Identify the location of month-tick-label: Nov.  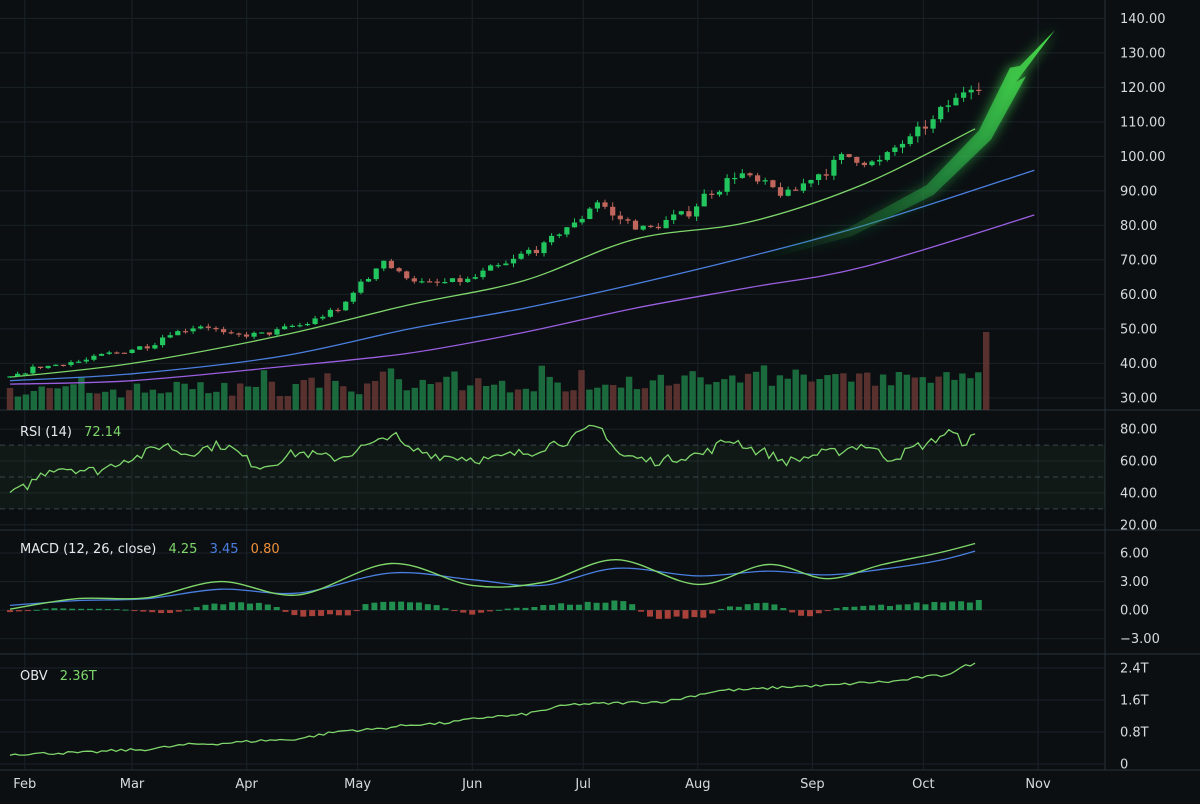
(1038, 784).